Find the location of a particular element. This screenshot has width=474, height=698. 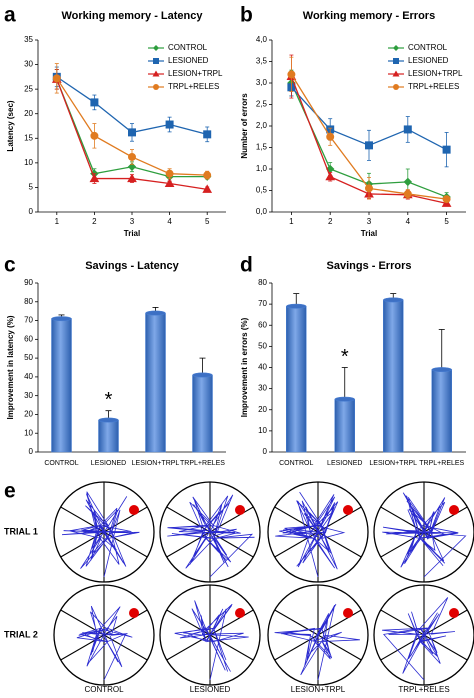

y-axis-label: Number of errors is located at coordinates (244, 126).